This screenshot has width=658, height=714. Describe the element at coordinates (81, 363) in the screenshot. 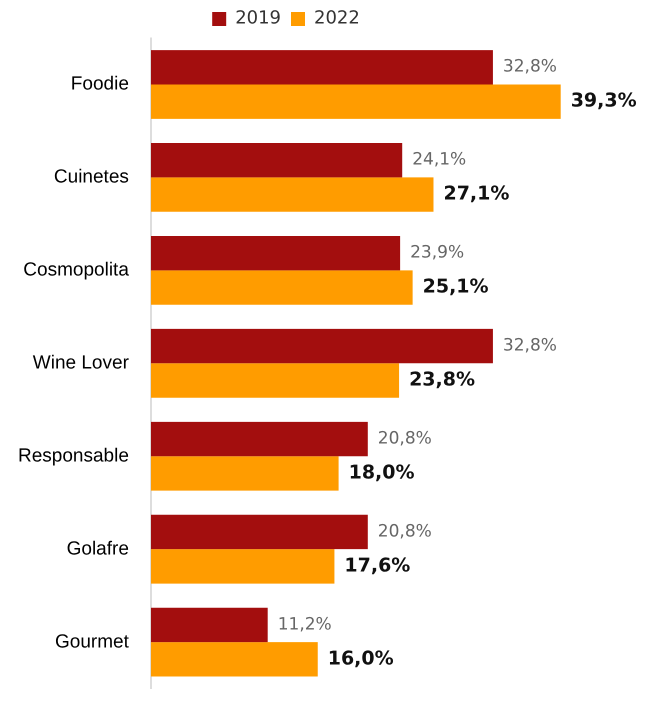

I see `y-tick-label: Wine Lover` at that location.